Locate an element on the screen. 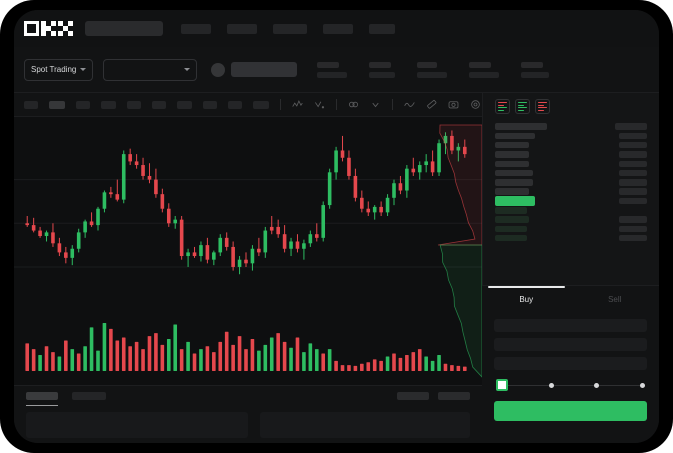  nav-items is located at coordinates (296, 28).